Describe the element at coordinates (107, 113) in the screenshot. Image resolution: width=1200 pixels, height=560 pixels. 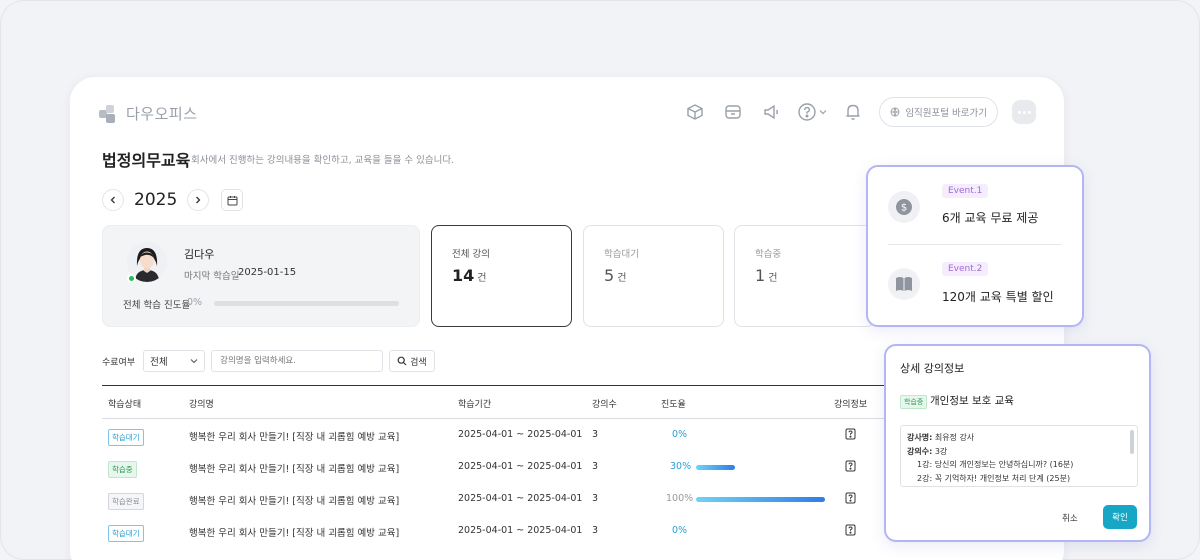
I see `logo-icon` at that location.